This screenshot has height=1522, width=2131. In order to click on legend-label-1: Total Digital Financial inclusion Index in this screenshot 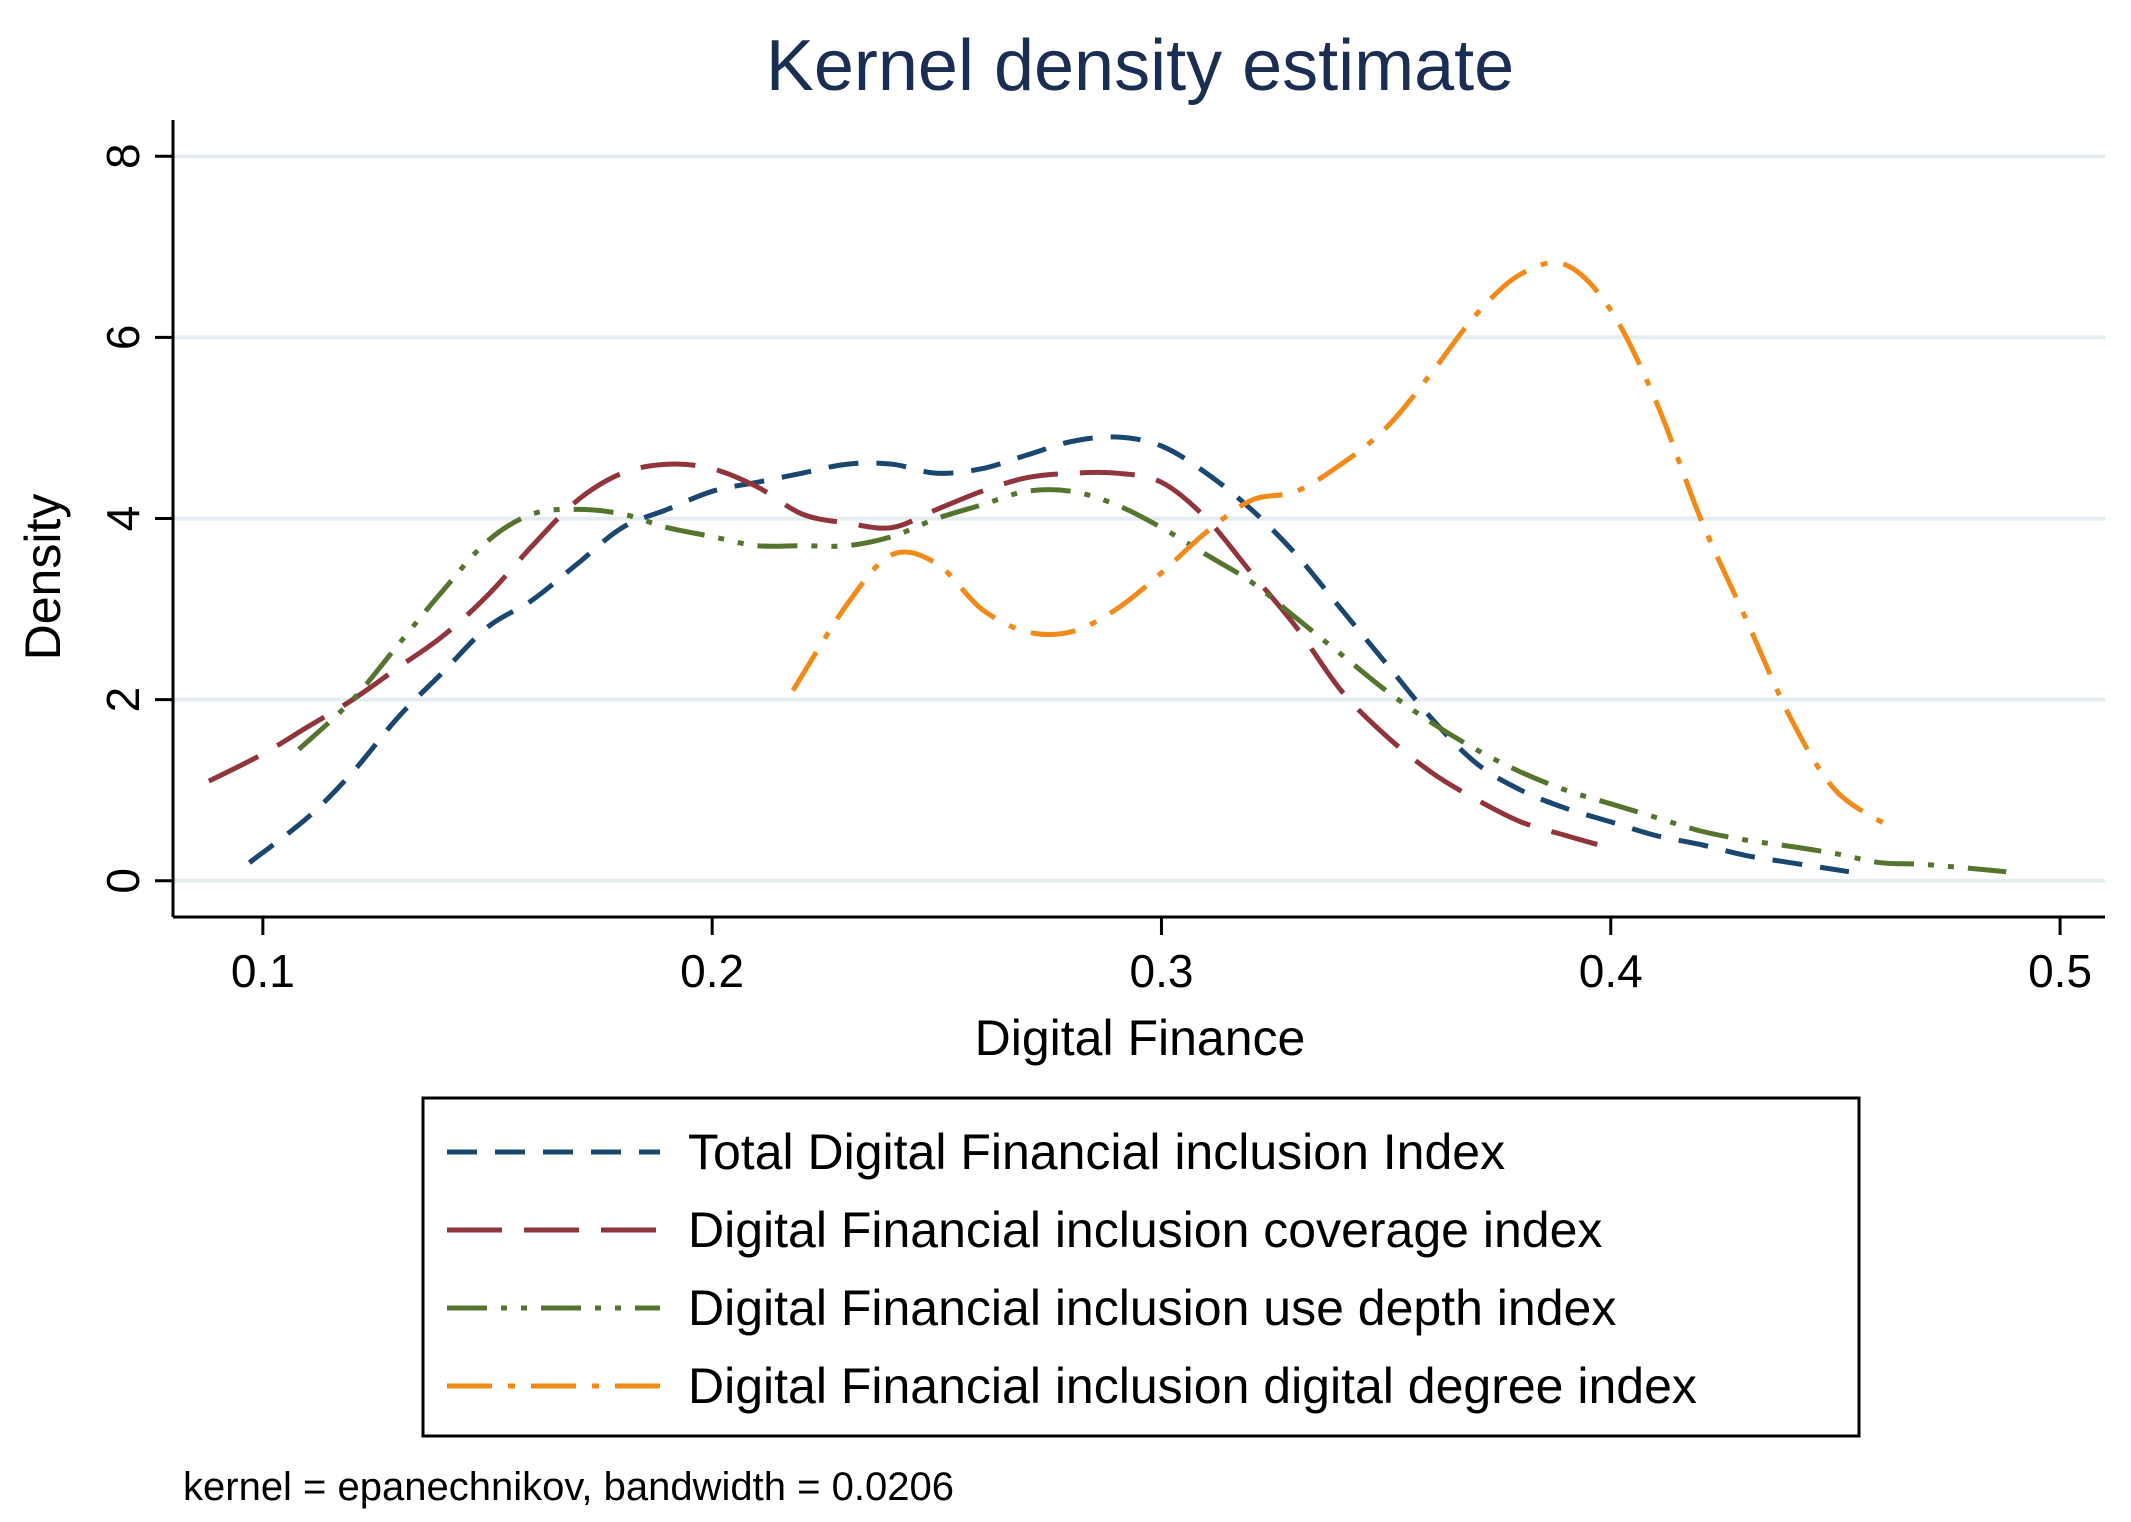, I will do `click(1096, 1152)`.